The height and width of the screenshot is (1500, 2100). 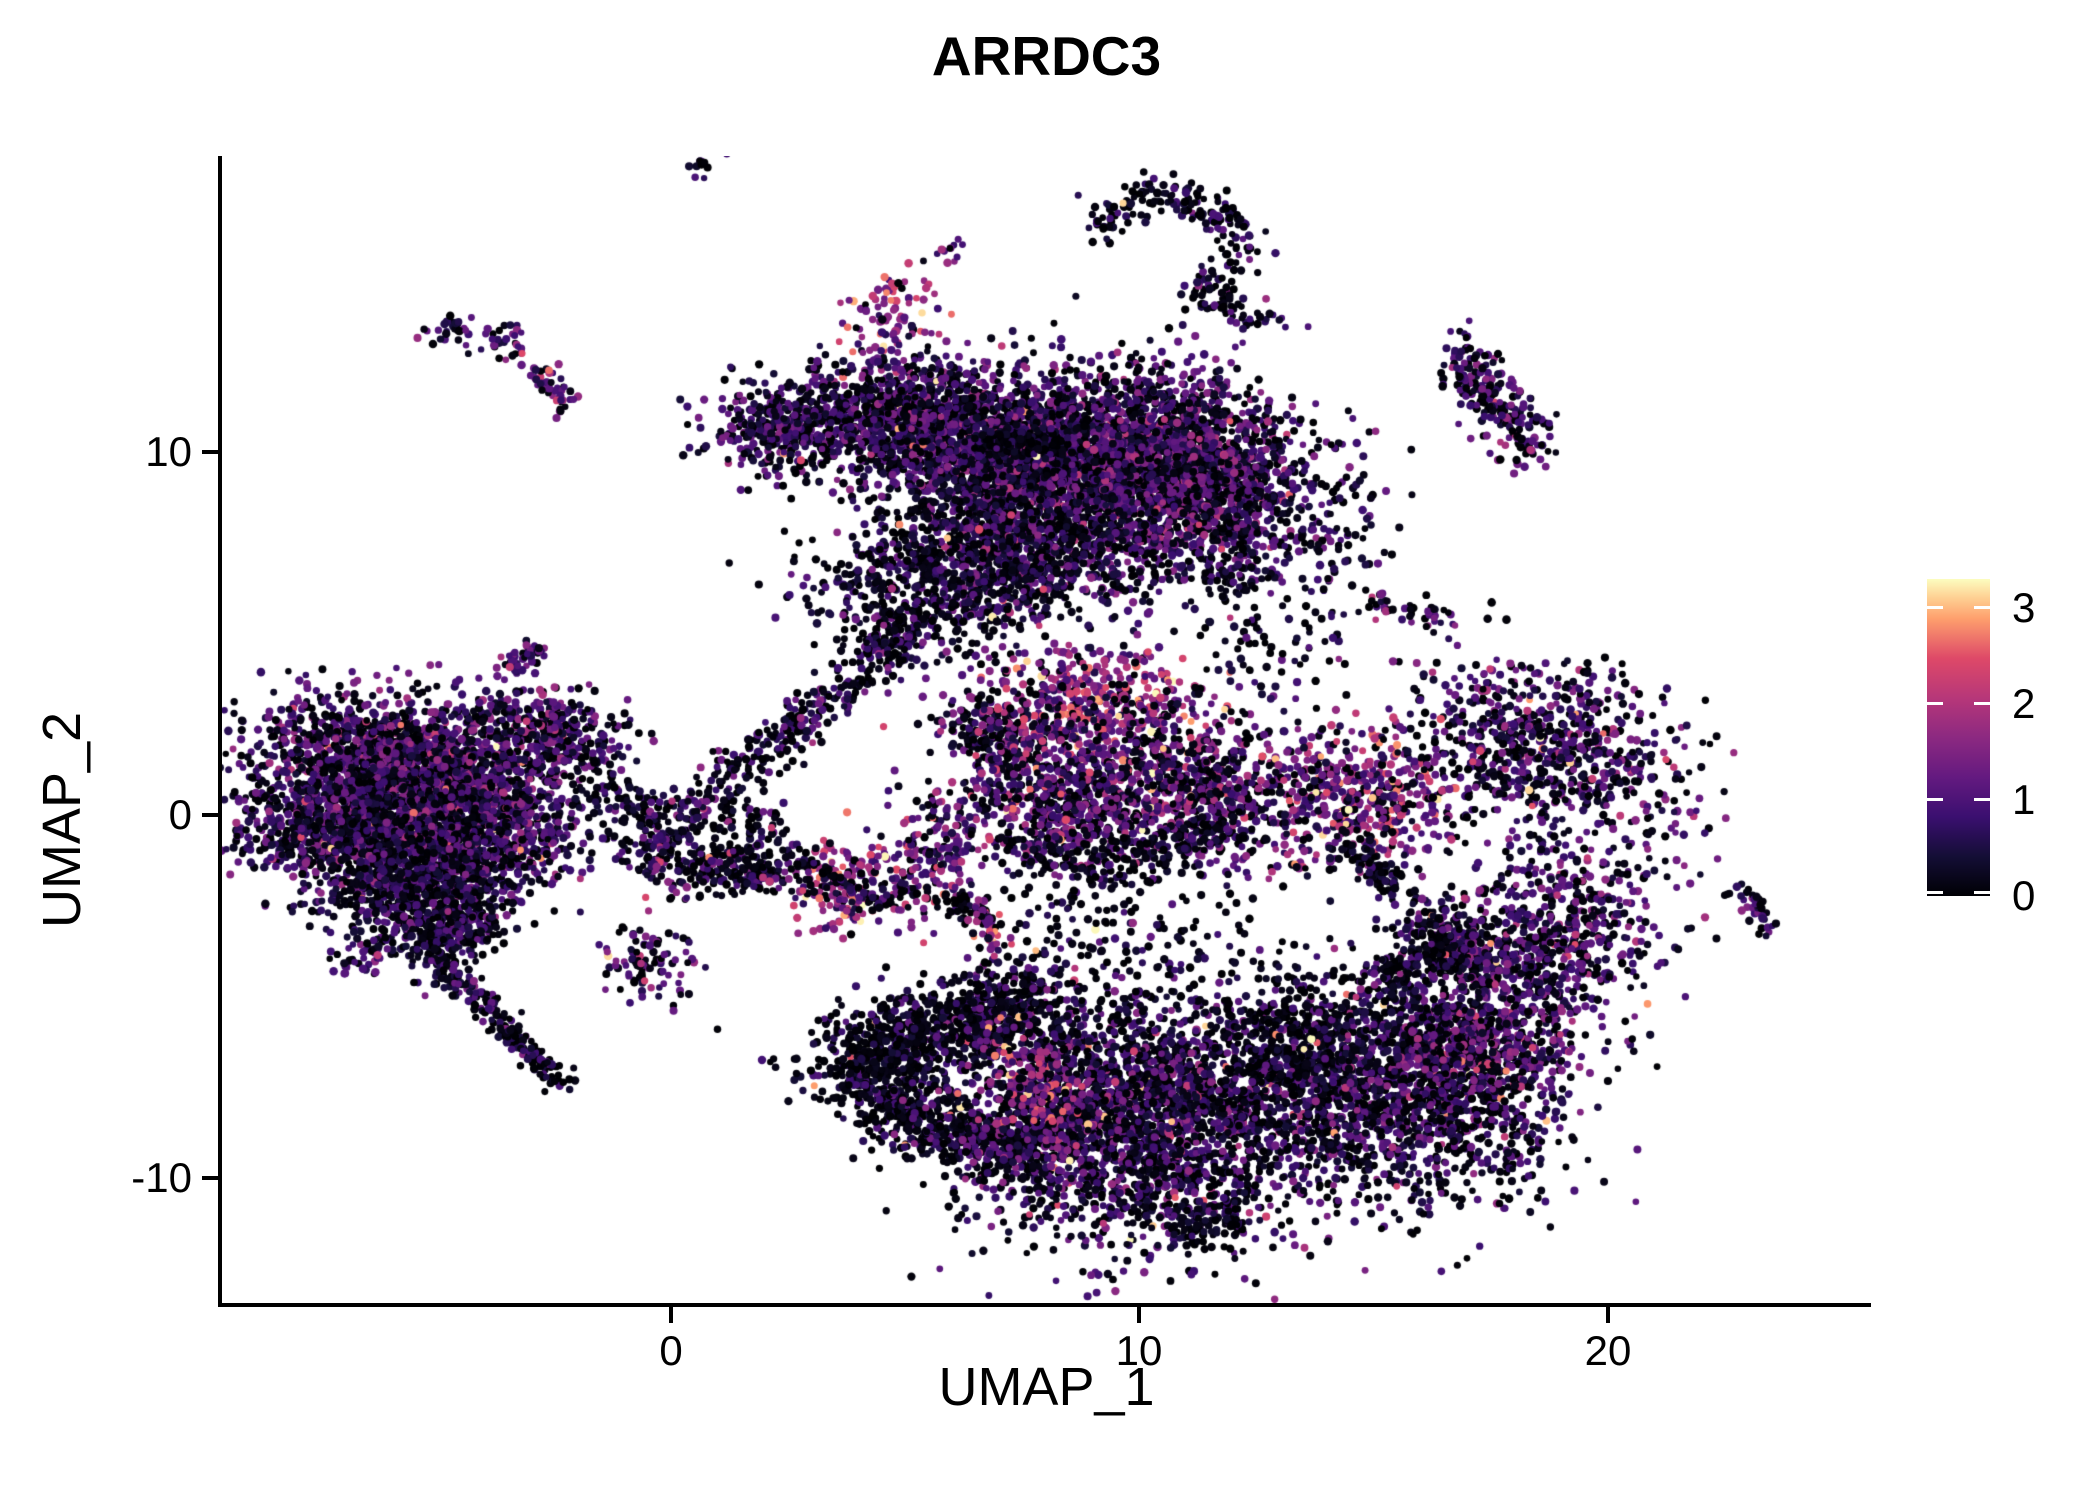 I want to click on colorbar-label-2: 2, so click(x=2024, y=703).